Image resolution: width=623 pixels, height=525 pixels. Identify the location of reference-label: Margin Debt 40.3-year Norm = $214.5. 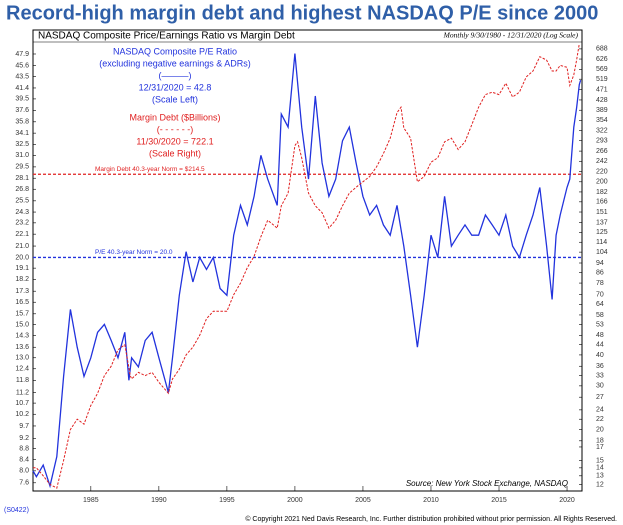
(150, 169).